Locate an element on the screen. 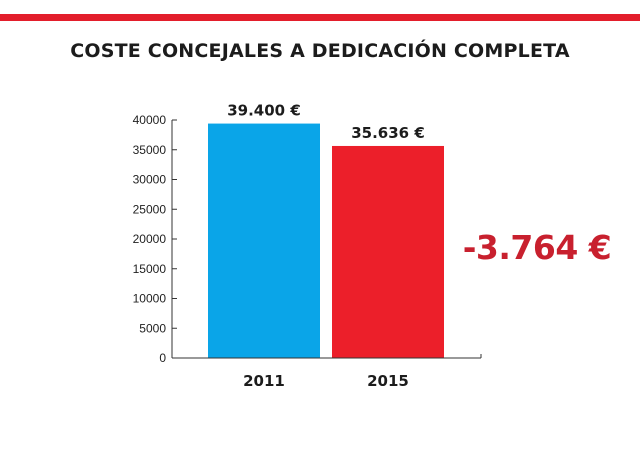  y-tick-label: 15000 is located at coordinates (150, 269).